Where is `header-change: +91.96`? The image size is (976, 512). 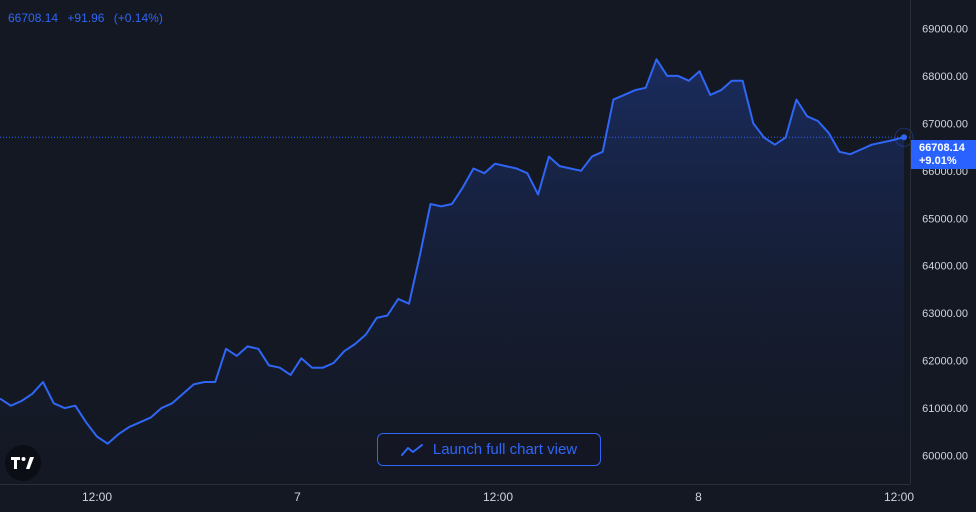 header-change: +91.96 is located at coordinates (86, 18).